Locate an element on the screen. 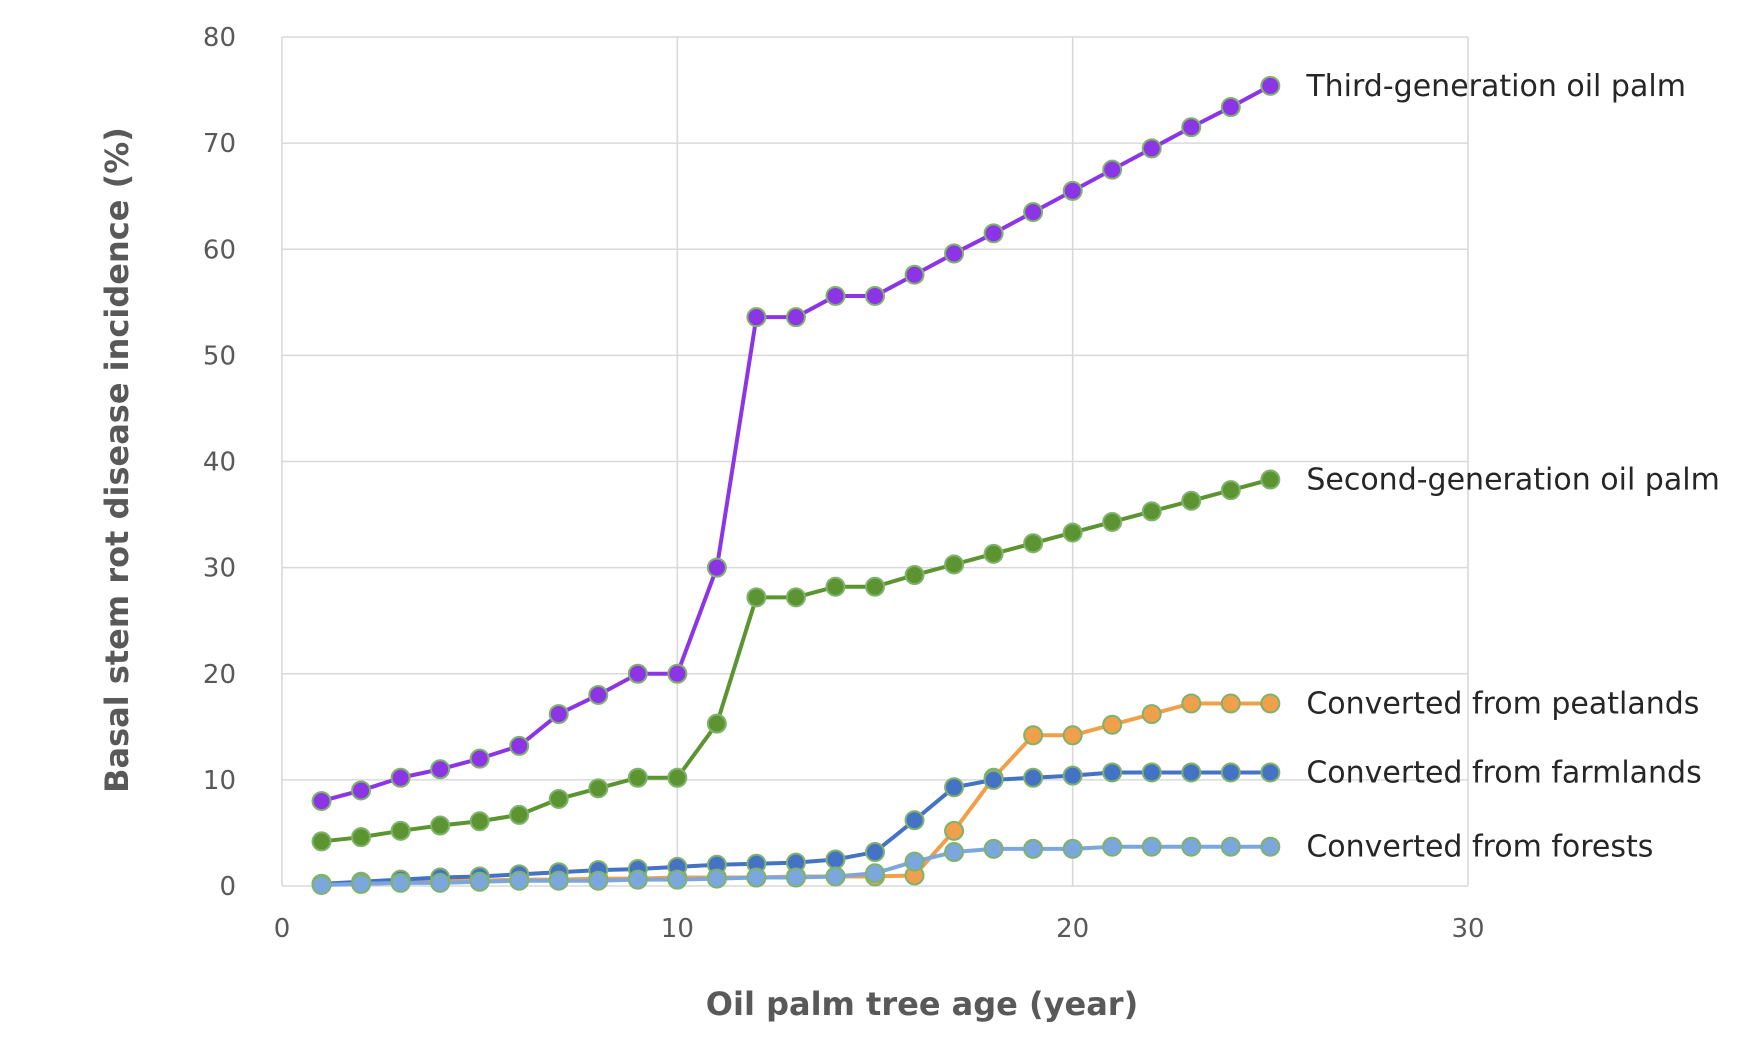 The height and width of the screenshot is (1056, 1746). y-tick-label: 80 is located at coordinates (219, 38).